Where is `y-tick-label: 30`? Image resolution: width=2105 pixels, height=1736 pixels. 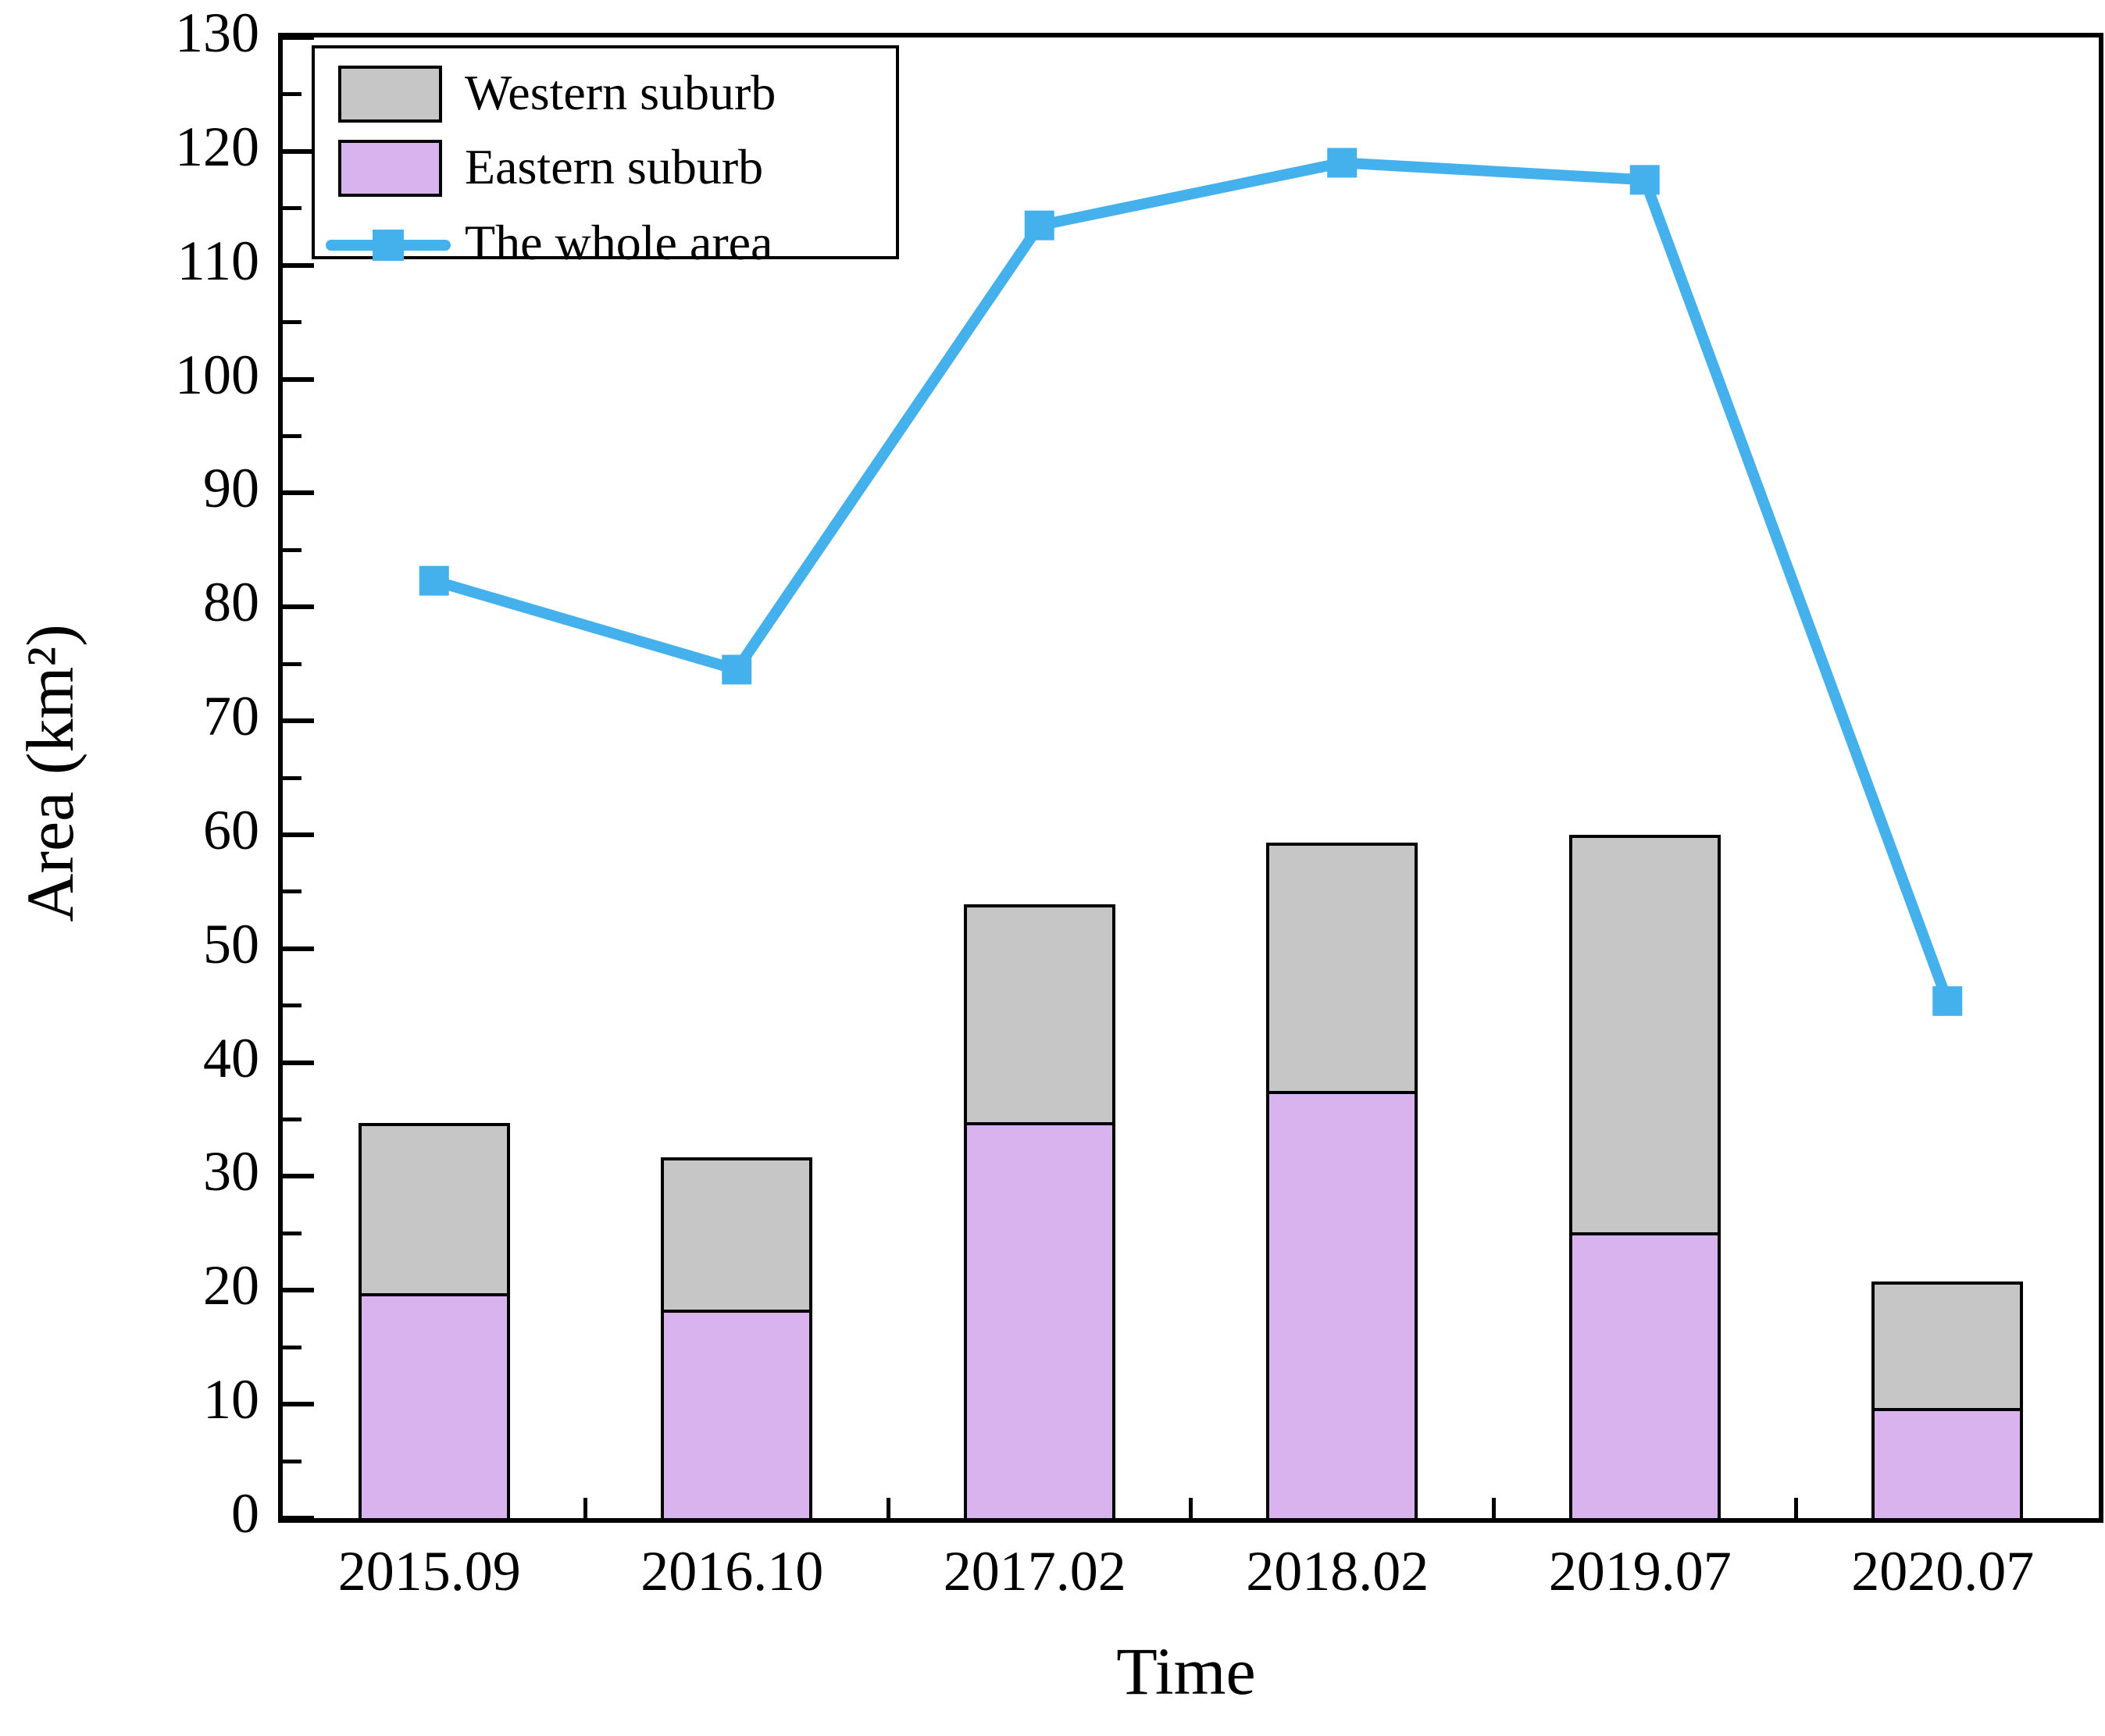 y-tick-label: 30 is located at coordinates (231, 1171).